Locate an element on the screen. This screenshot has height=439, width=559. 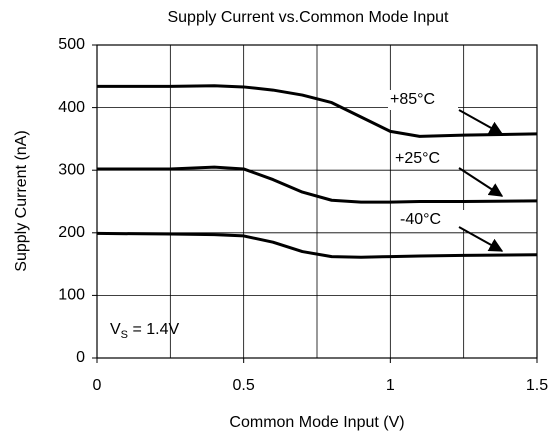
y-tick-label: 500 is located at coordinates (71, 44).